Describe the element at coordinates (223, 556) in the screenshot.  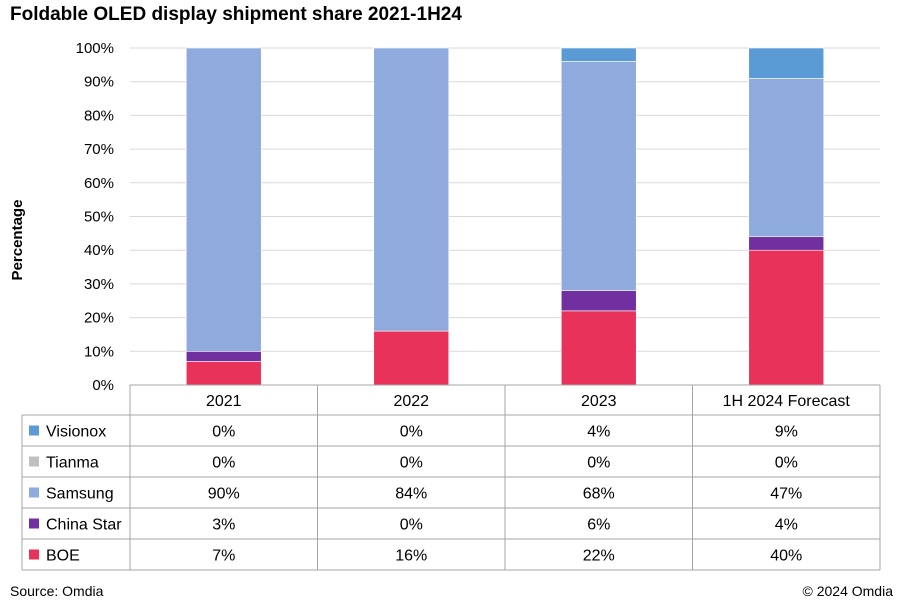
I see `table-cell-value: 7%` at that location.